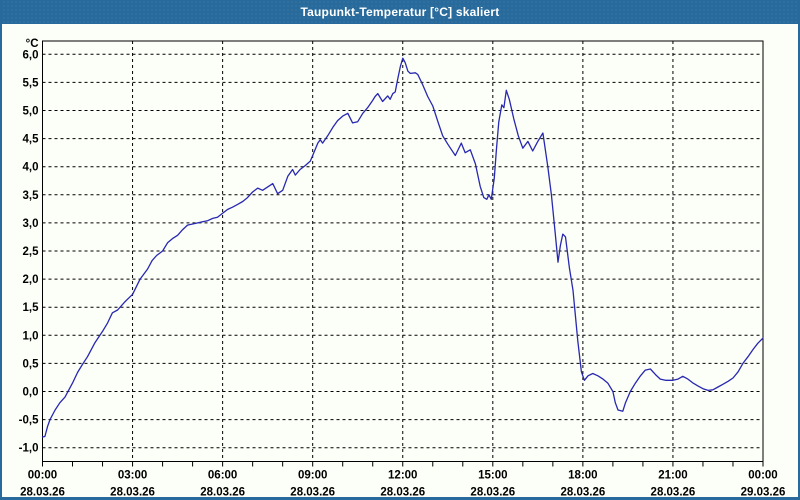  What do you see at coordinates (31, 140) in the screenshot?
I see `svg-text: 4,5` at bounding box center [31, 140].